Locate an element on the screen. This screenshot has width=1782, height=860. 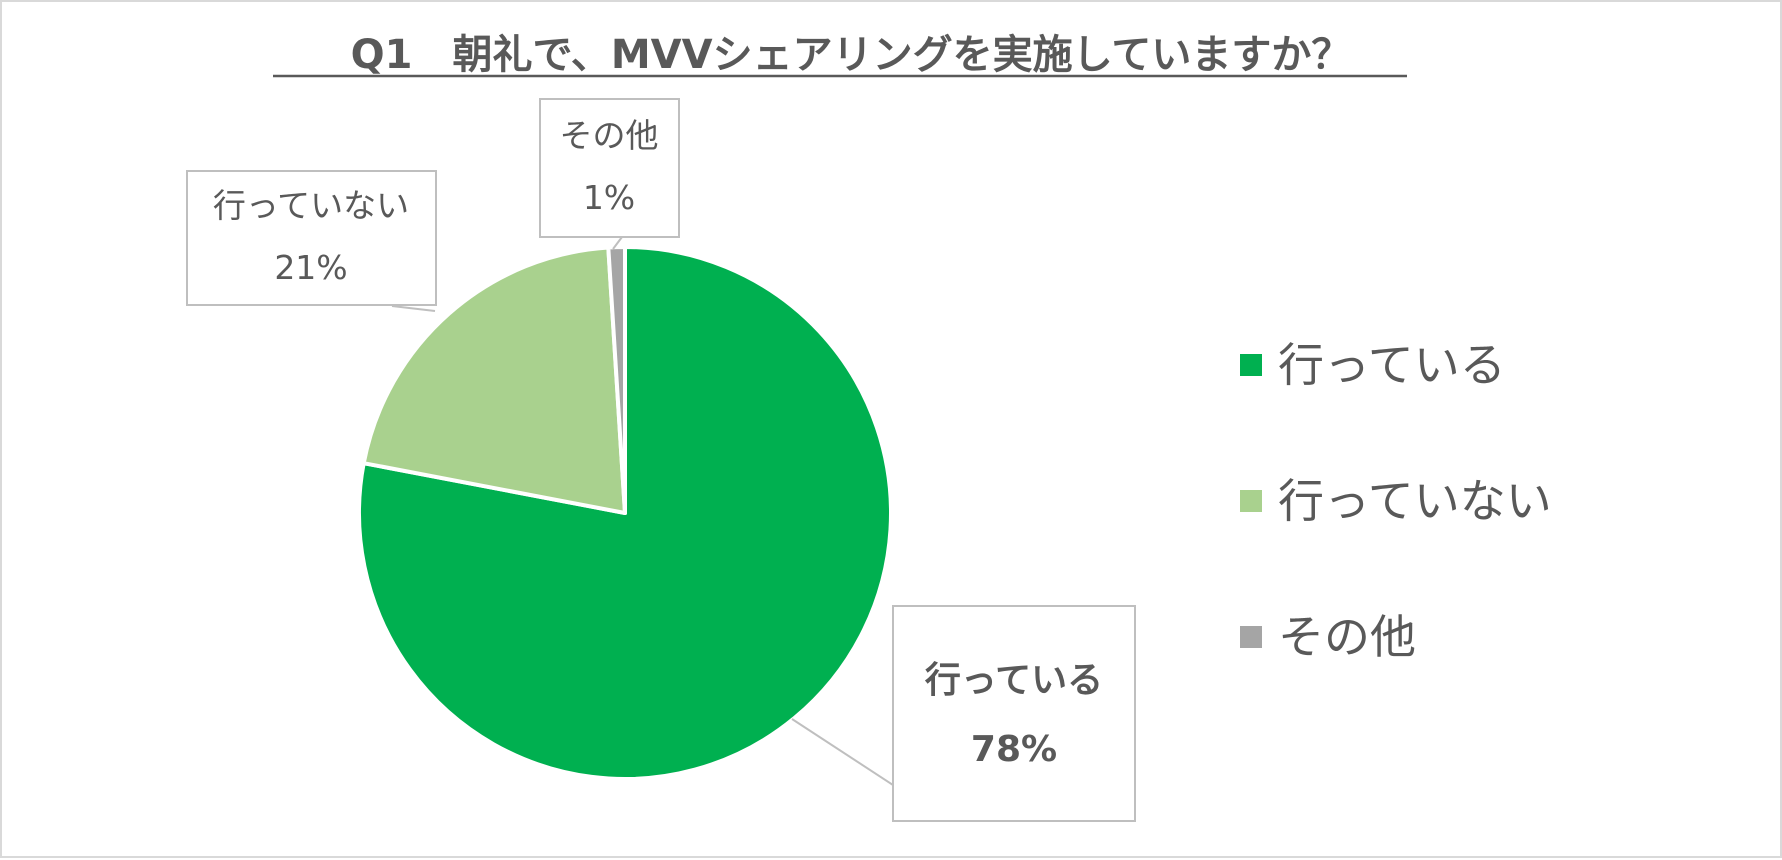
callout-1: 行っていない 21% is located at coordinates (311, 238).